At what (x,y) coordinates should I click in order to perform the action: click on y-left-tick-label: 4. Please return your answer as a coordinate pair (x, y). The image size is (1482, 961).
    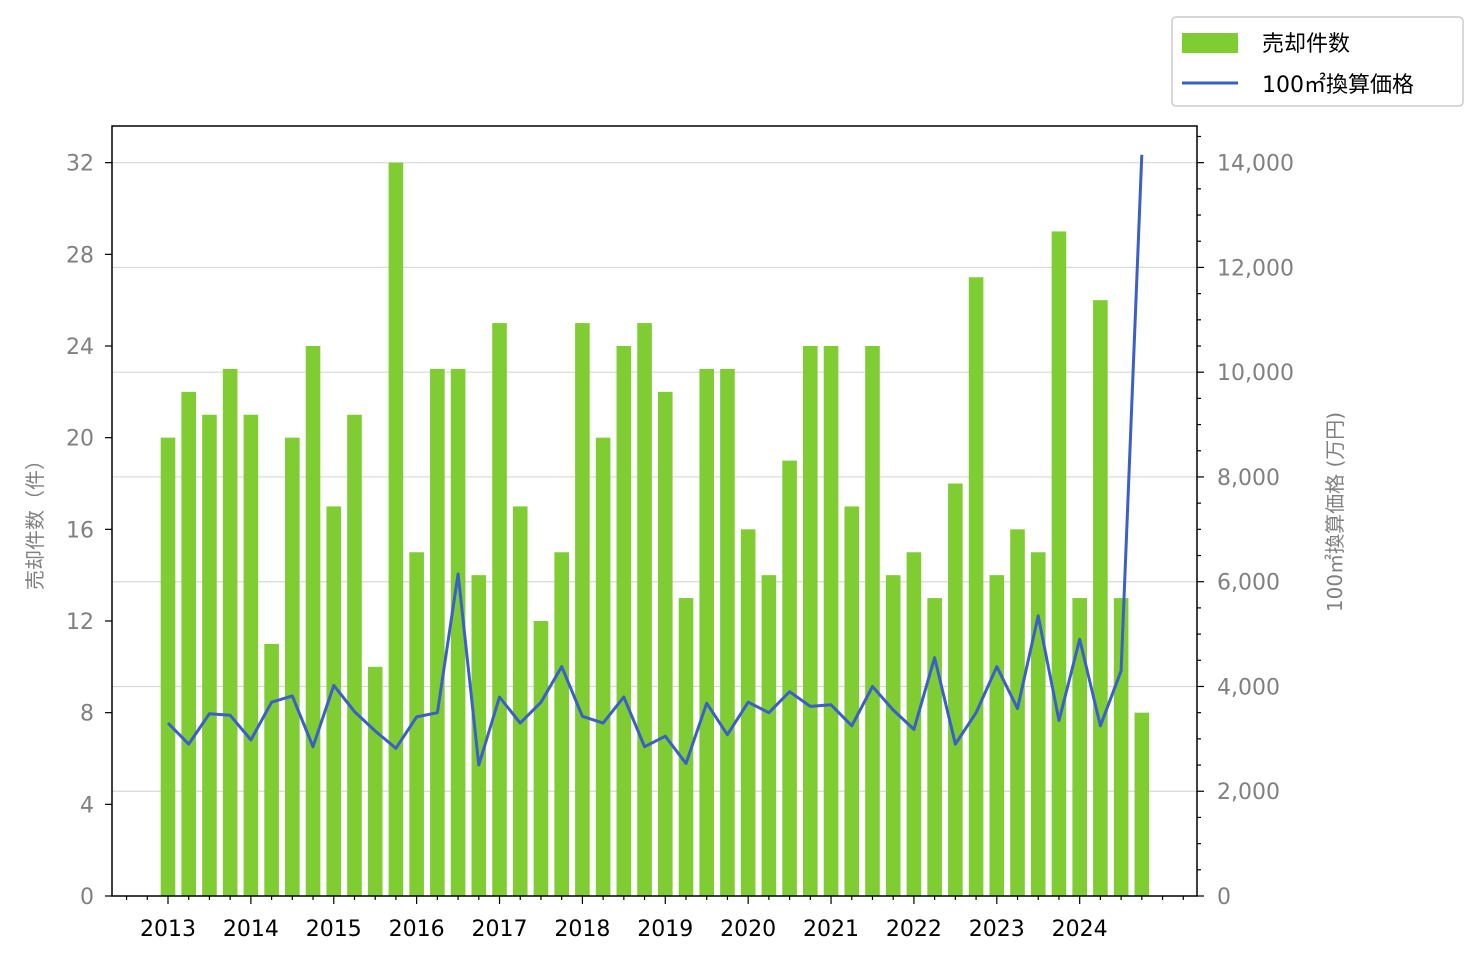
    Looking at the image, I should click on (87, 805).